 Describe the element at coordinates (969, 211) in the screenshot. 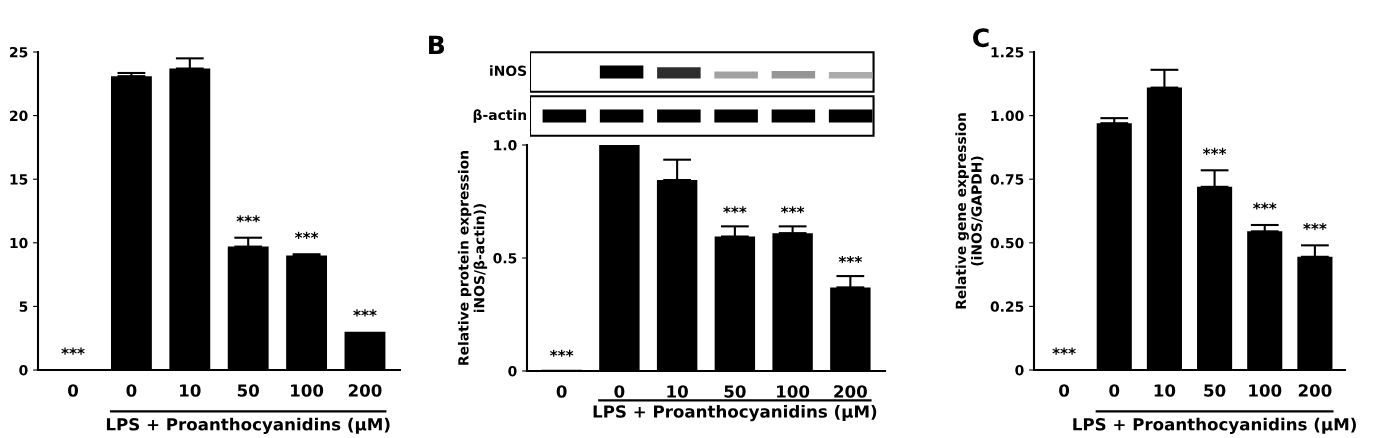

I see `y-axis-title: Relative gene expression (iNOS/GAPDH)` at that location.